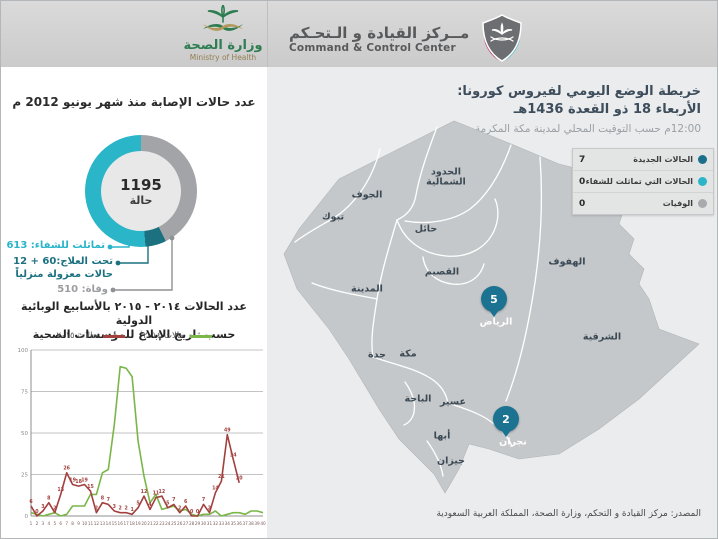 The width and height of the screenshot is (718, 539). I want to click on legend-item-2015: حالات ٢٠١٥, so click(90, 336).